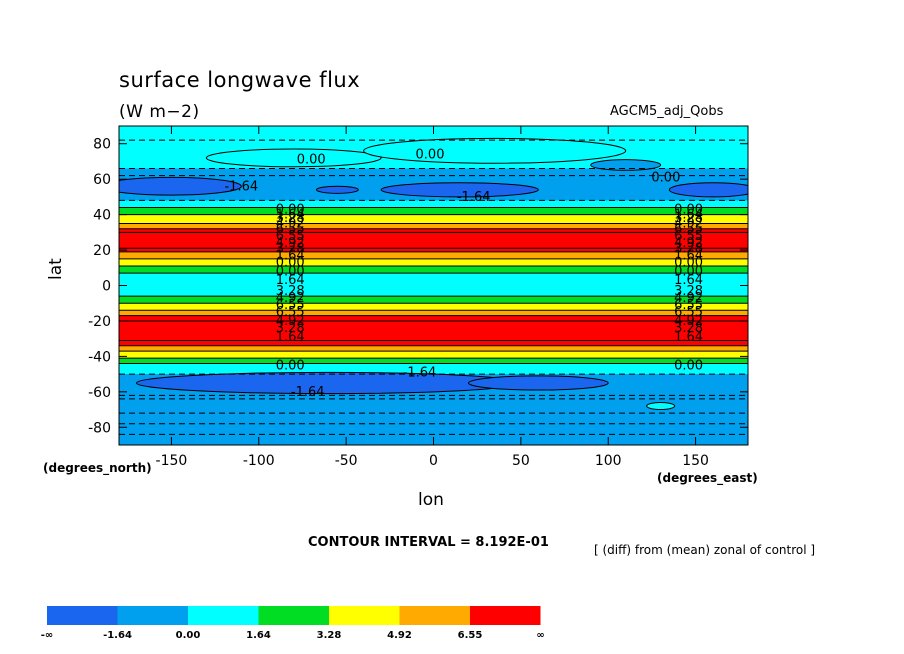 The width and height of the screenshot is (904, 654). Describe the element at coordinates (290, 243) in the screenshot. I see `contour-label-left-6: 4.92` at that location.